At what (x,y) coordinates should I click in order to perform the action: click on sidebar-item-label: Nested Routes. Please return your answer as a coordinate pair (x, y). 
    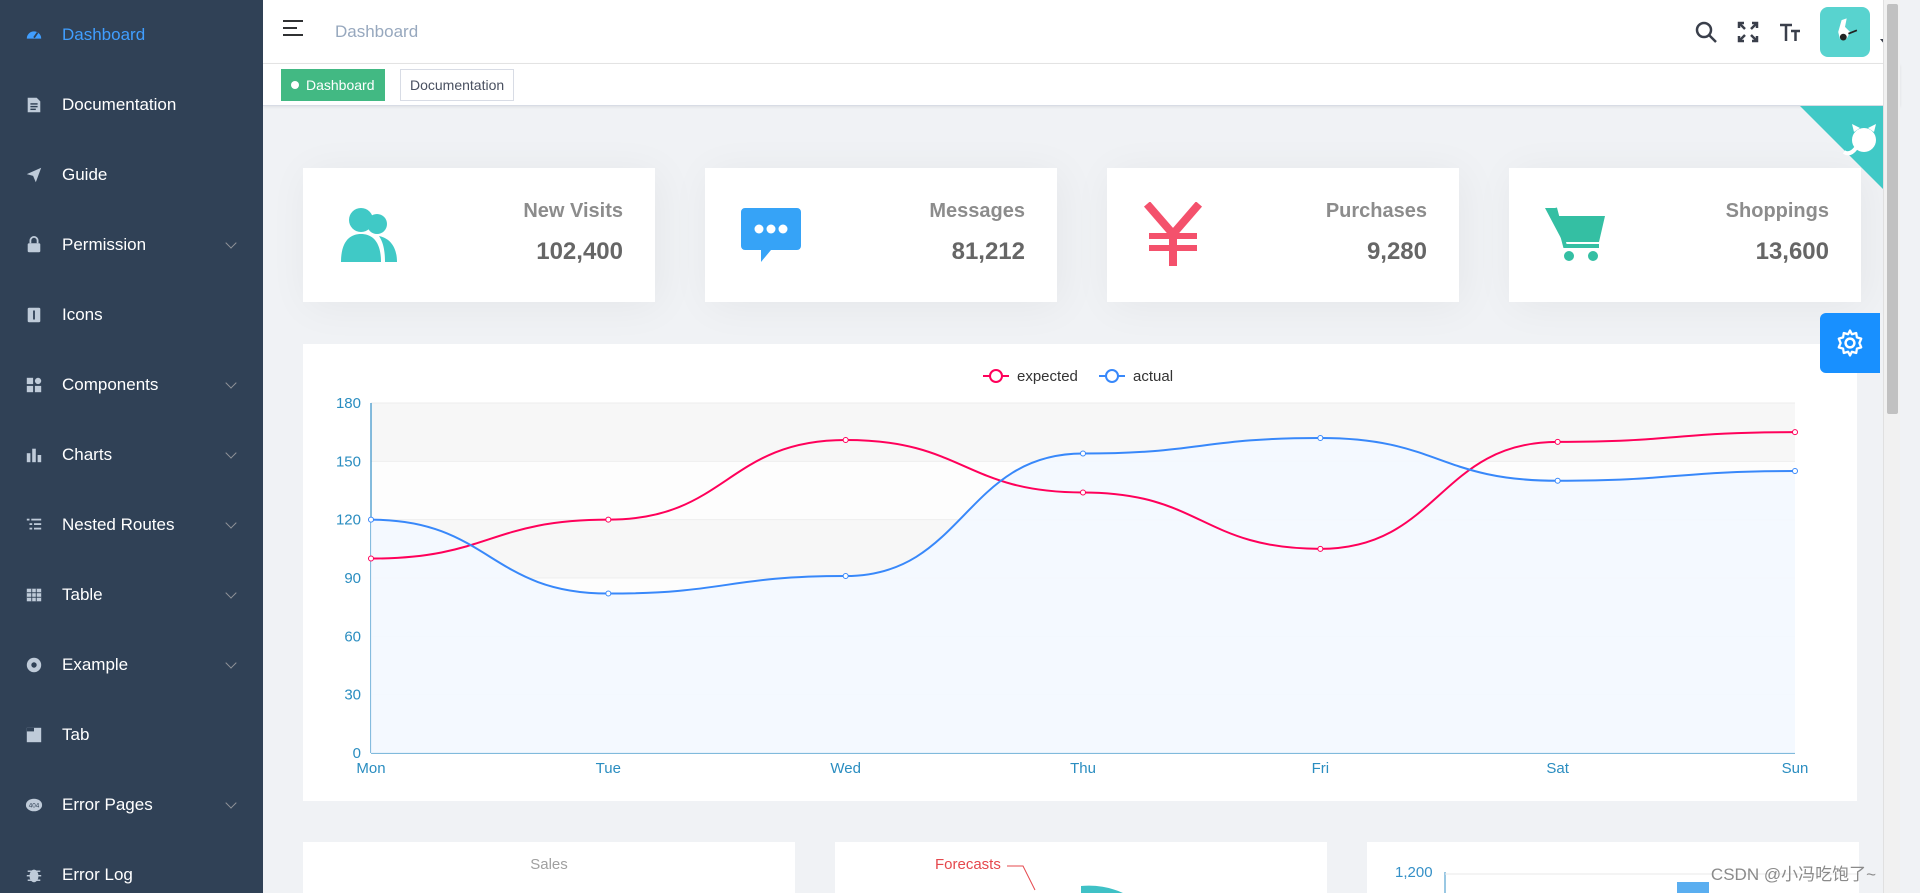
    Looking at the image, I should click on (118, 524).